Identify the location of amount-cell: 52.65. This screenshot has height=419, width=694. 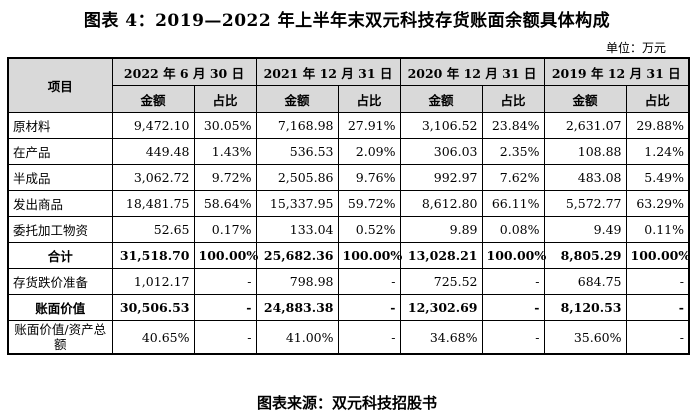
(153, 229).